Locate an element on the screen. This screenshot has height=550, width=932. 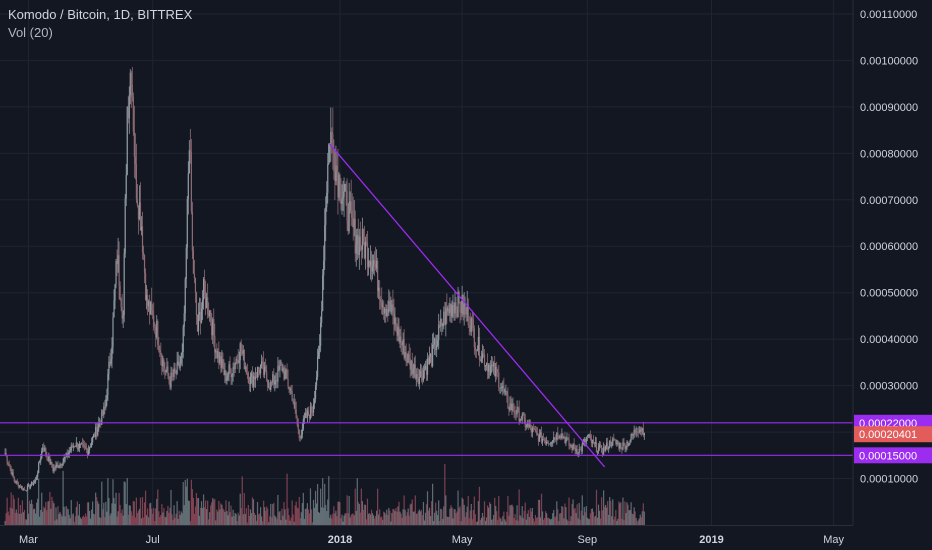
volume-indicator-label: Vol (20) is located at coordinates (30, 32).